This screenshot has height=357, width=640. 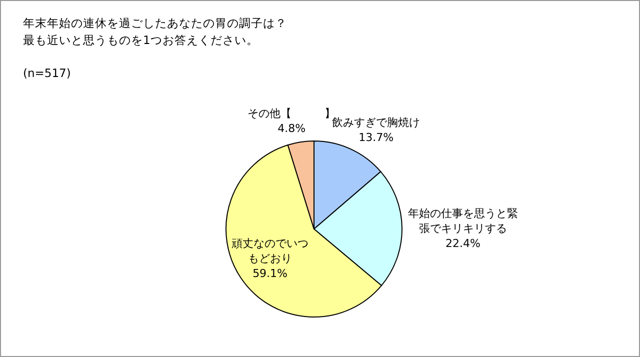 What do you see at coordinates (155, 23) in the screenshot?
I see `chart-title: 年末年始の連休を過ごしたあなたの胃の調子は？` at bounding box center [155, 23].